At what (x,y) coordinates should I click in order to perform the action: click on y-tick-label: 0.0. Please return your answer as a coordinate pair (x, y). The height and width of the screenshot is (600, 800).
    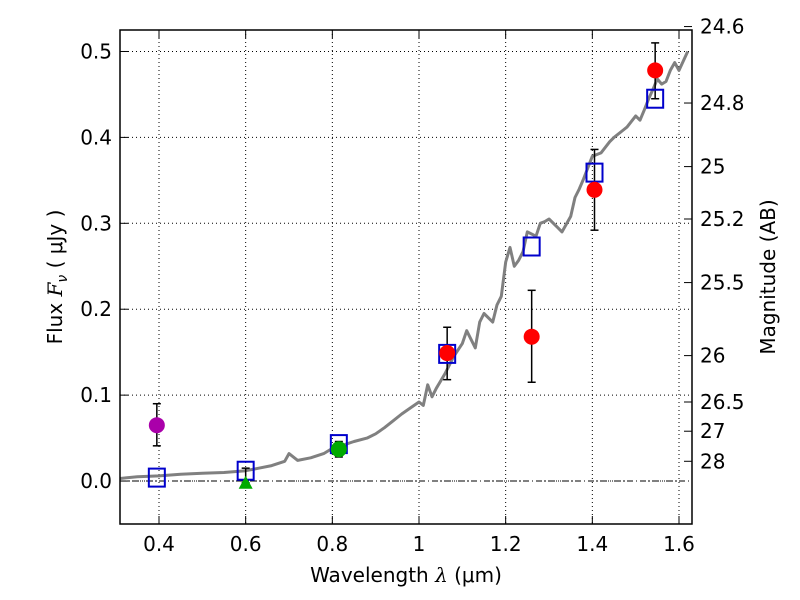
    Looking at the image, I should click on (96, 481).